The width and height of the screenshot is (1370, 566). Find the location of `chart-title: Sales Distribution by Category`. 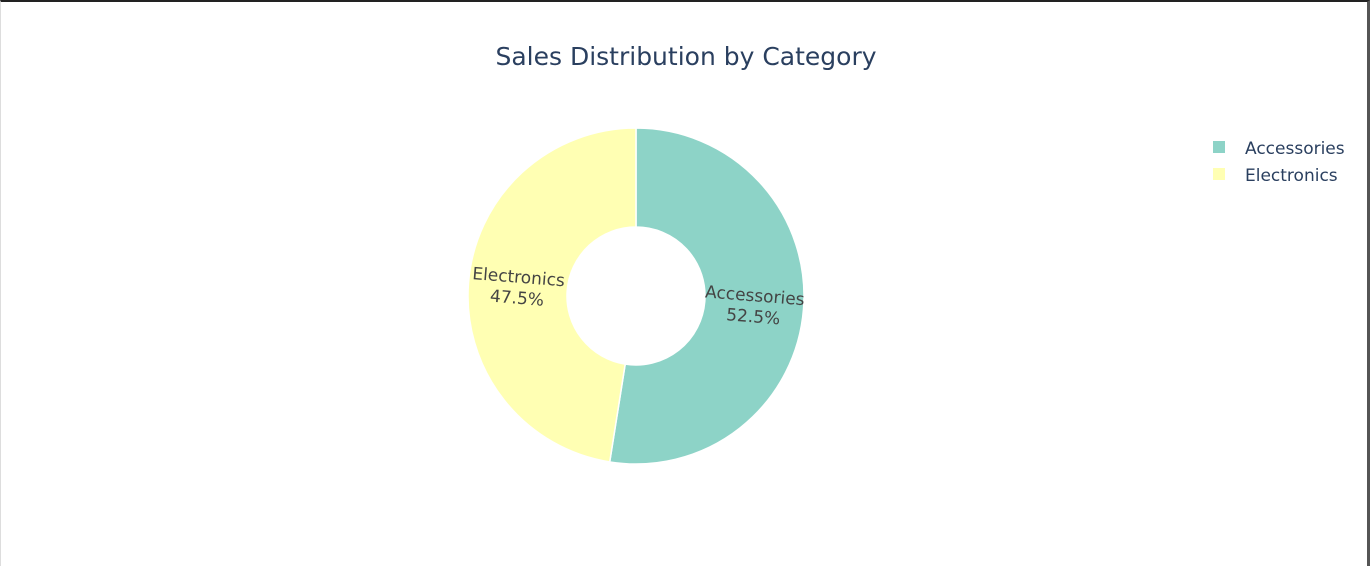

chart-title: Sales Distribution by Category is located at coordinates (686, 56).